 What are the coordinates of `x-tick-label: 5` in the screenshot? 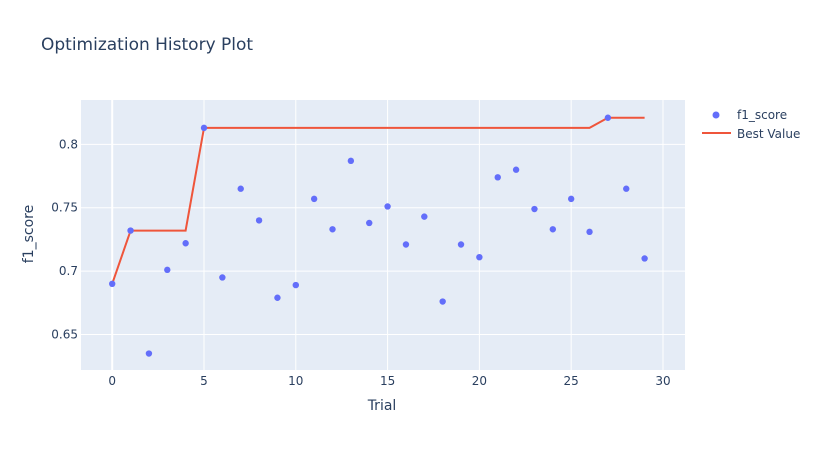 It's located at (204, 381).